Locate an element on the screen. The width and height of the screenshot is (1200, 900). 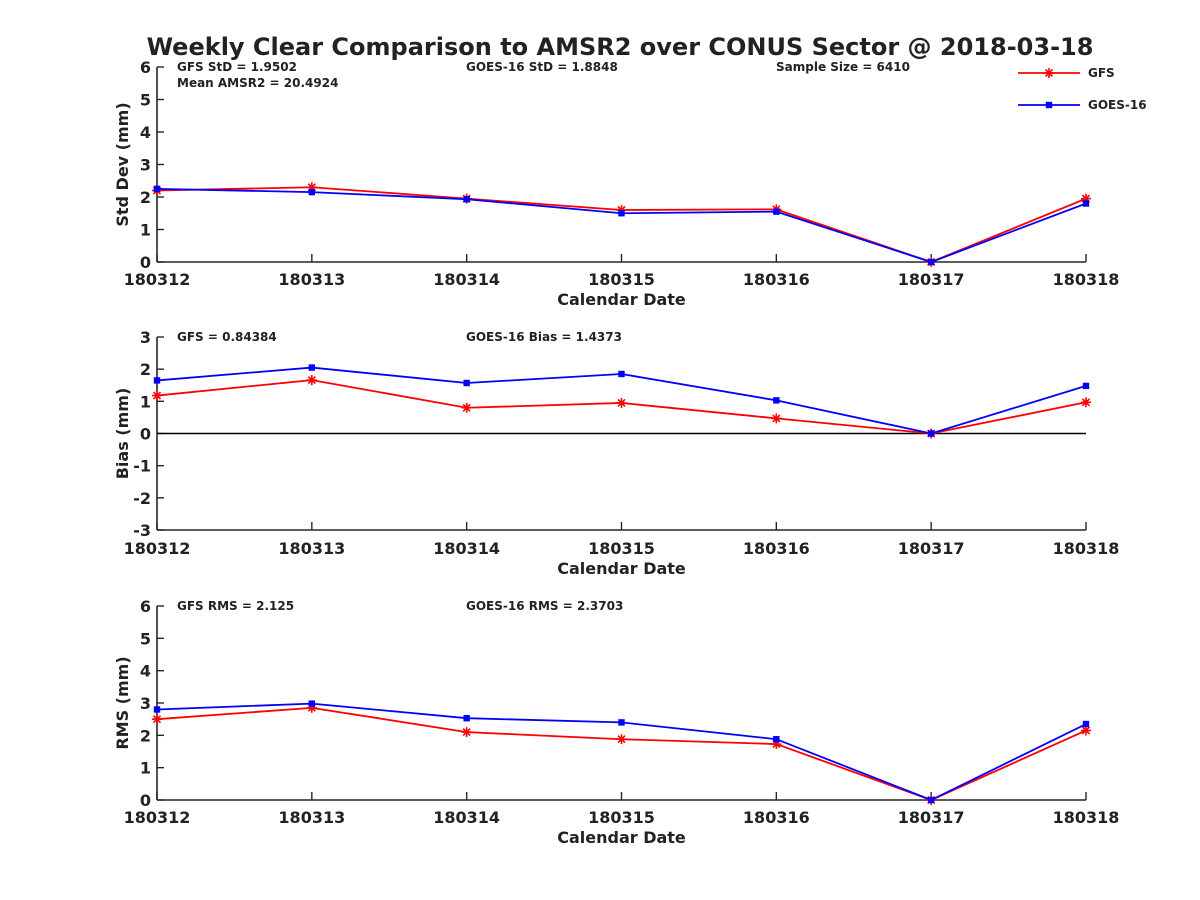
annotation-sample-size: Sample Size = 6410 is located at coordinates (843, 67).